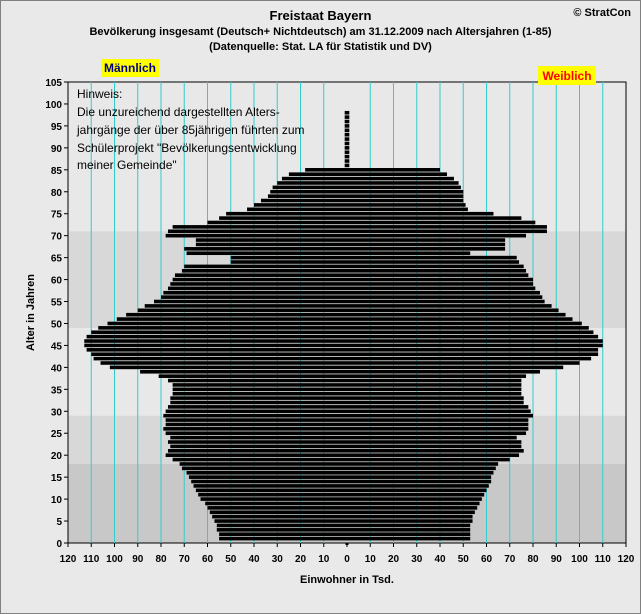  What do you see at coordinates (57, 478) in the screenshot?
I see `y-tick-label: 15` at bounding box center [57, 478].